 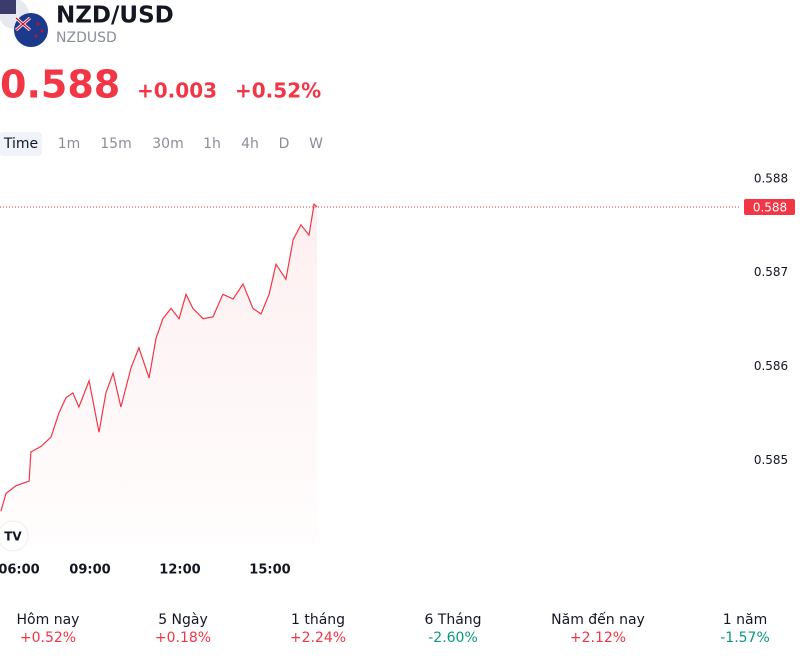 I want to click on period-change: +2.24%, so click(x=318, y=638).